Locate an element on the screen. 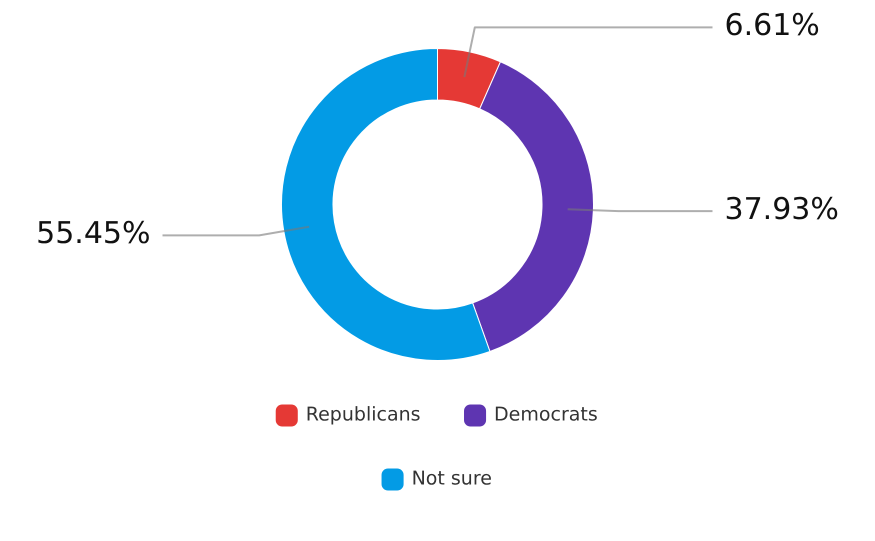  legend-label: Democrats is located at coordinates (546, 414).